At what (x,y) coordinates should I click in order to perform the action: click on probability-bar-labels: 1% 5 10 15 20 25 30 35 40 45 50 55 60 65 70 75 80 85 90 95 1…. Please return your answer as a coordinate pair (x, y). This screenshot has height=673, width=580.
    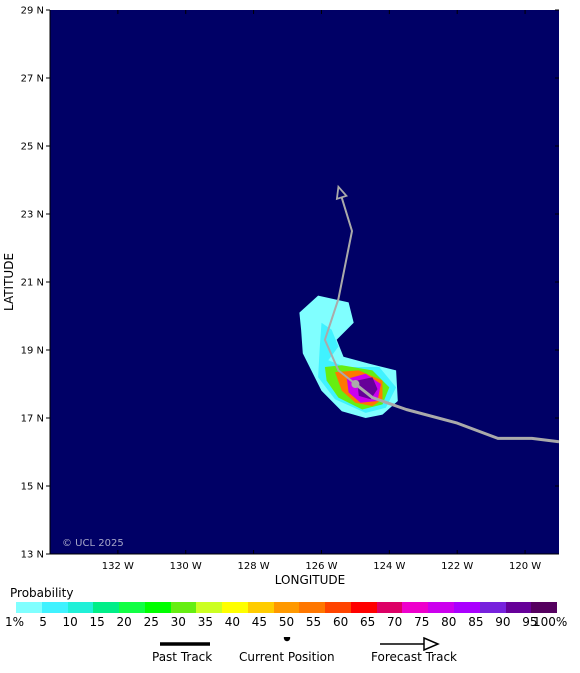
    Looking at the image, I should click on (290, 622).